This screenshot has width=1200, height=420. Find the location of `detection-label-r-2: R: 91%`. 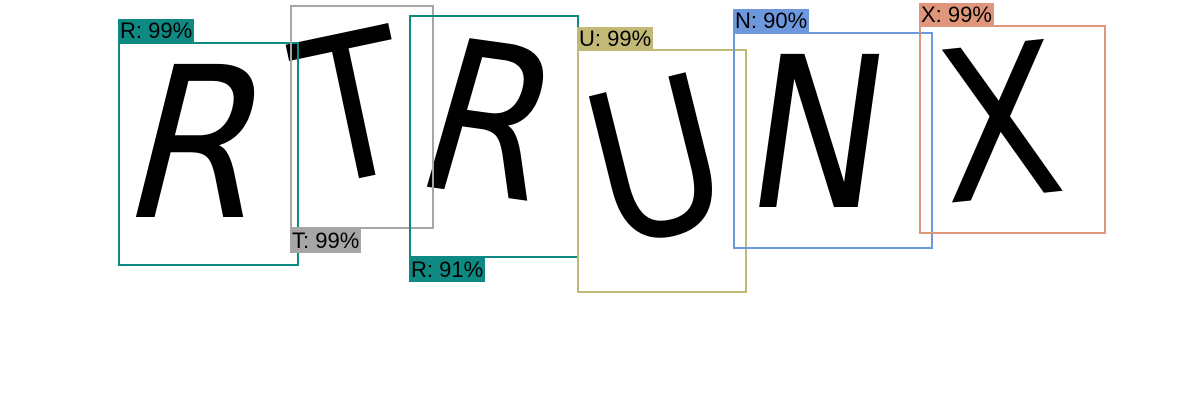

detection-label-r-2: R: 91% is located at coordinates (447, 269).